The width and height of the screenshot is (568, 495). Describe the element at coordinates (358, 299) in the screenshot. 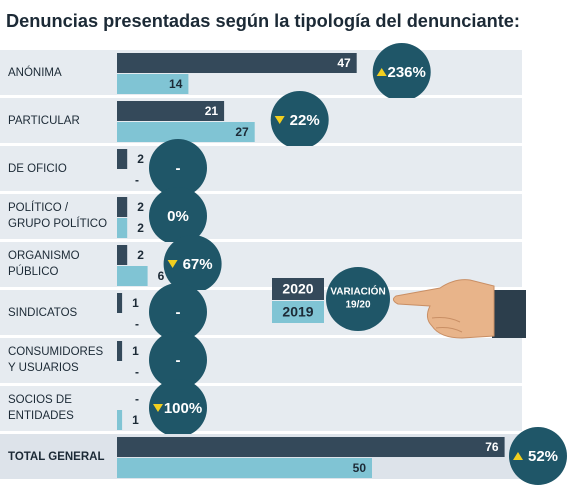

I see `legend-variation-circle` at that location.